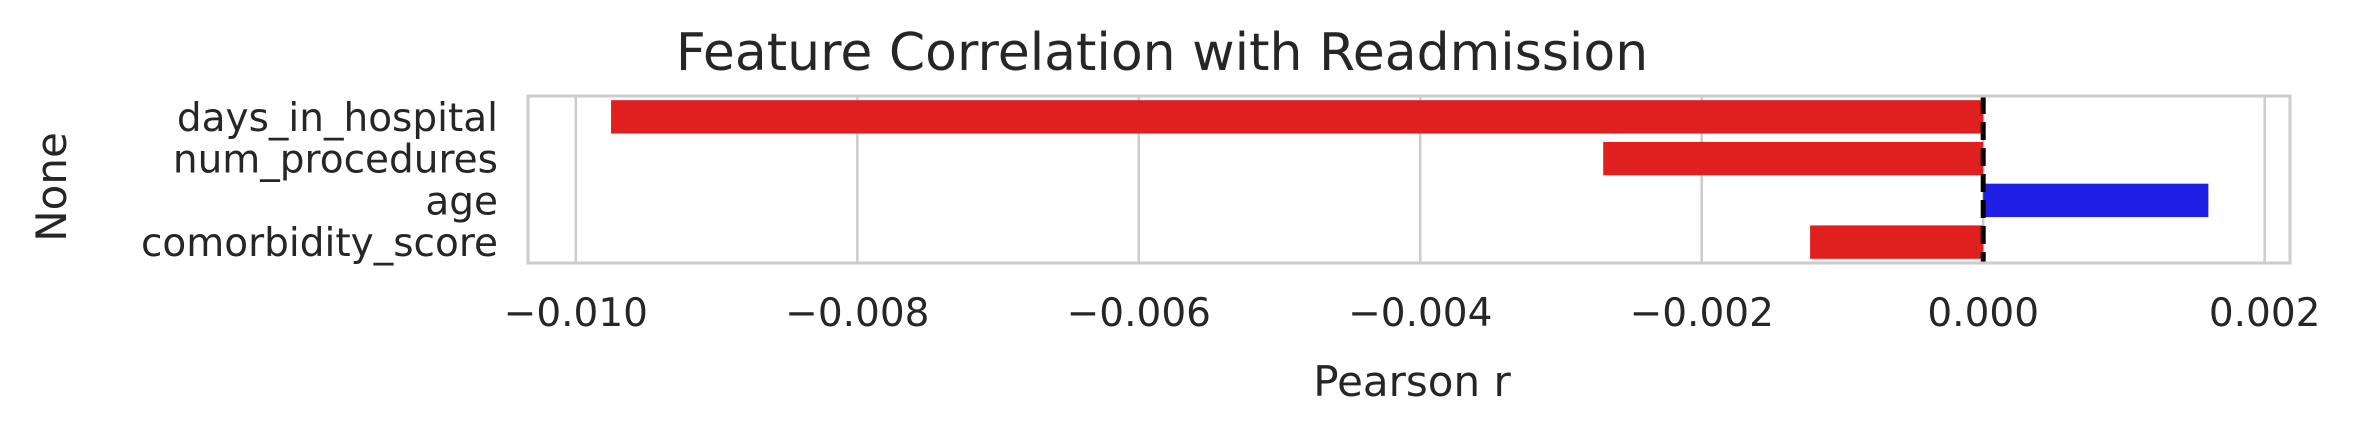  What do you see at coordinates (1420, 313) in the screenshot?
I see `x-tick-label: −0.004` at bounding box center [1420, 313].